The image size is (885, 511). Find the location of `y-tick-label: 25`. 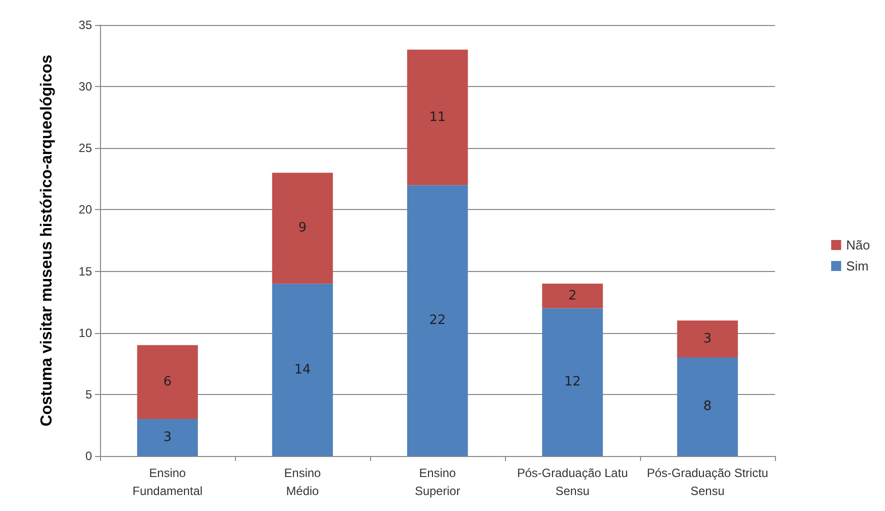

y-tick-label: 25 is located at coordinates (85, 148).